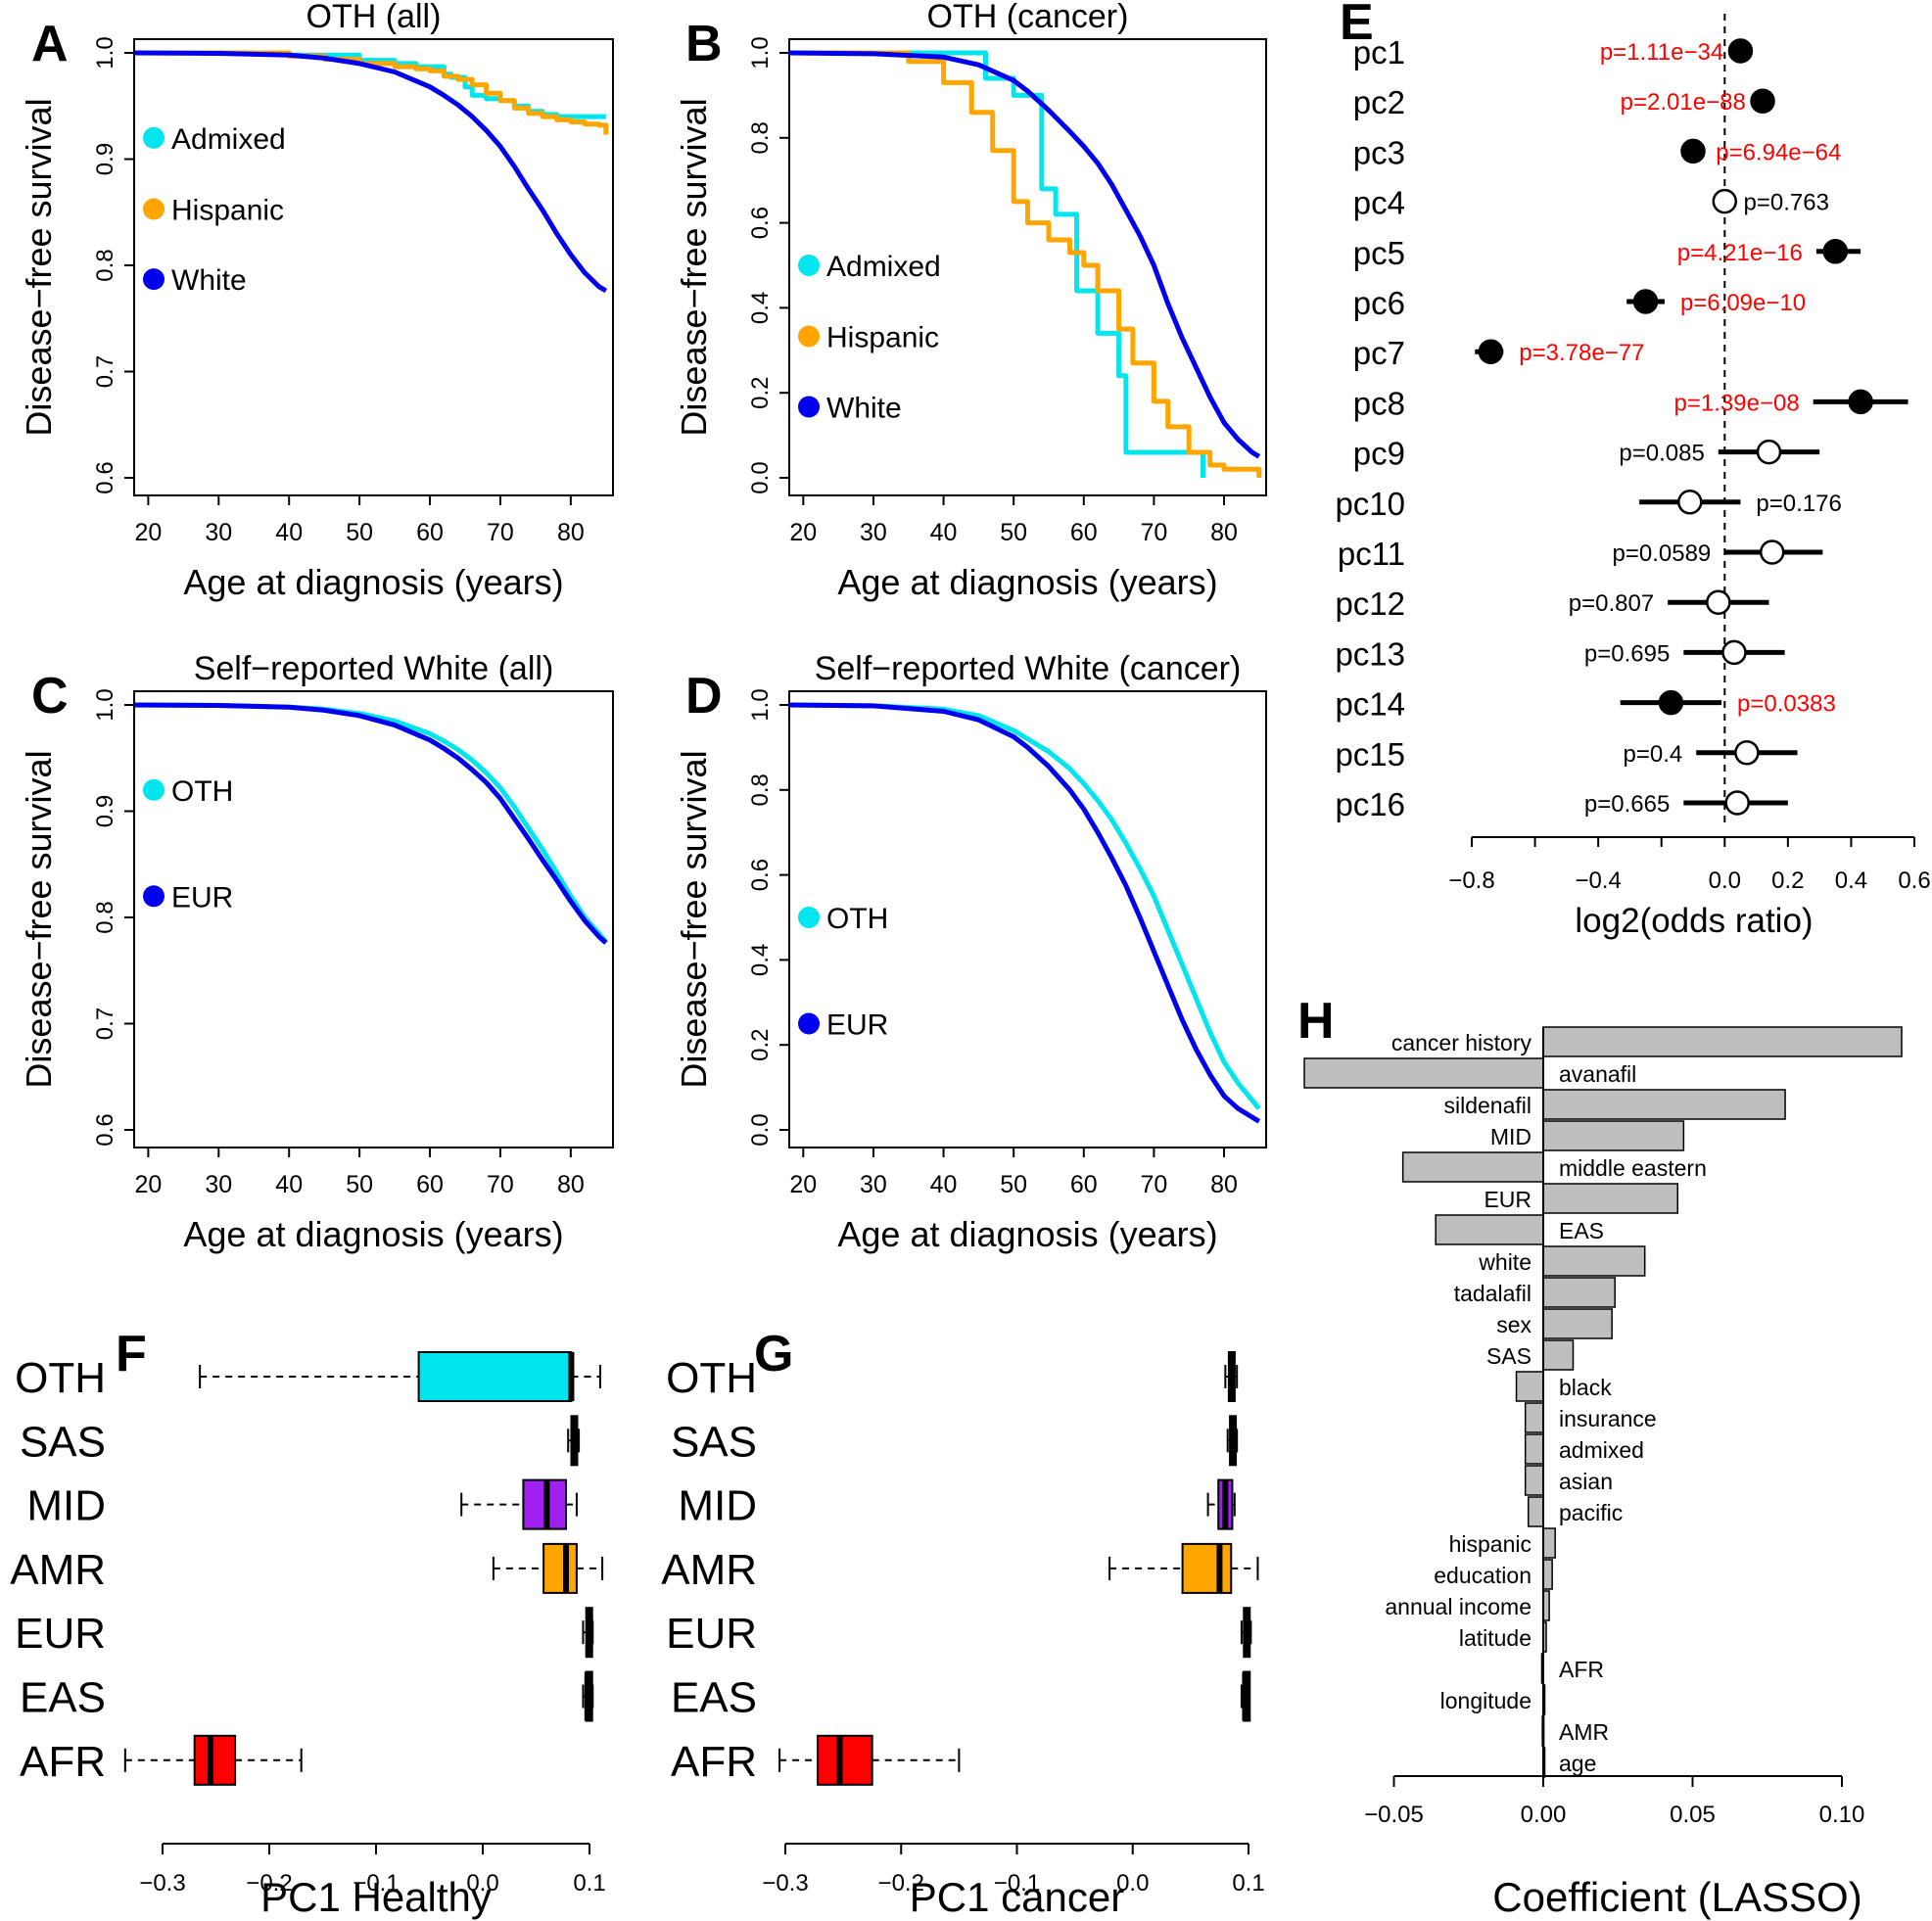  What do you see at coordinates (1489, 1229) in the screenshot?
I see `bar-eas` at bounding box center [1489, 1229].